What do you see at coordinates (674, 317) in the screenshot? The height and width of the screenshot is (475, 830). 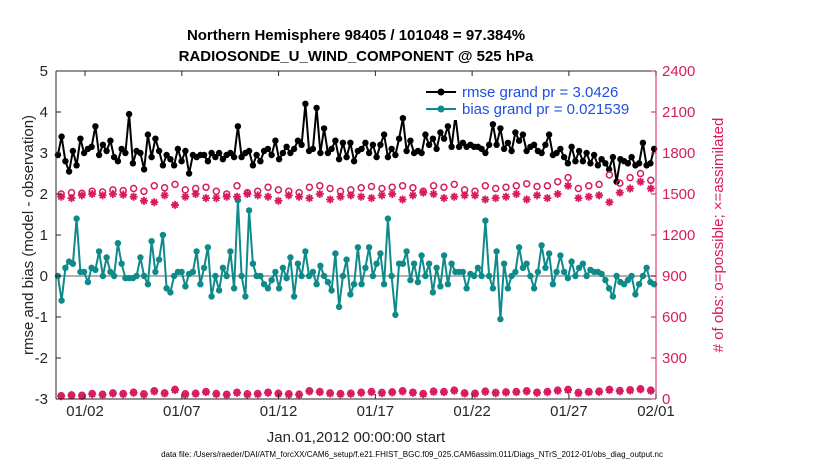 I see `y-right-tick-label: 600` at bounding box center [674, 317].